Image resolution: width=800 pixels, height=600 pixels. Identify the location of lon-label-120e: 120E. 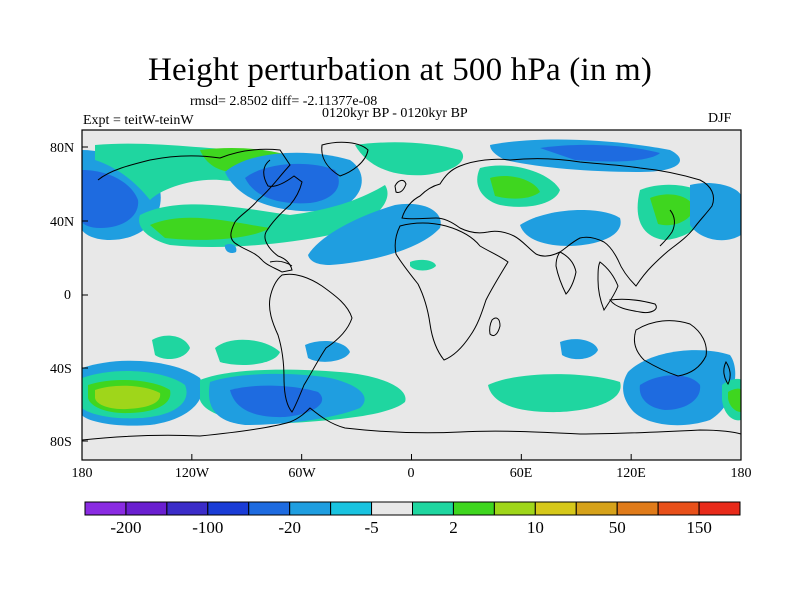
(631, 473).